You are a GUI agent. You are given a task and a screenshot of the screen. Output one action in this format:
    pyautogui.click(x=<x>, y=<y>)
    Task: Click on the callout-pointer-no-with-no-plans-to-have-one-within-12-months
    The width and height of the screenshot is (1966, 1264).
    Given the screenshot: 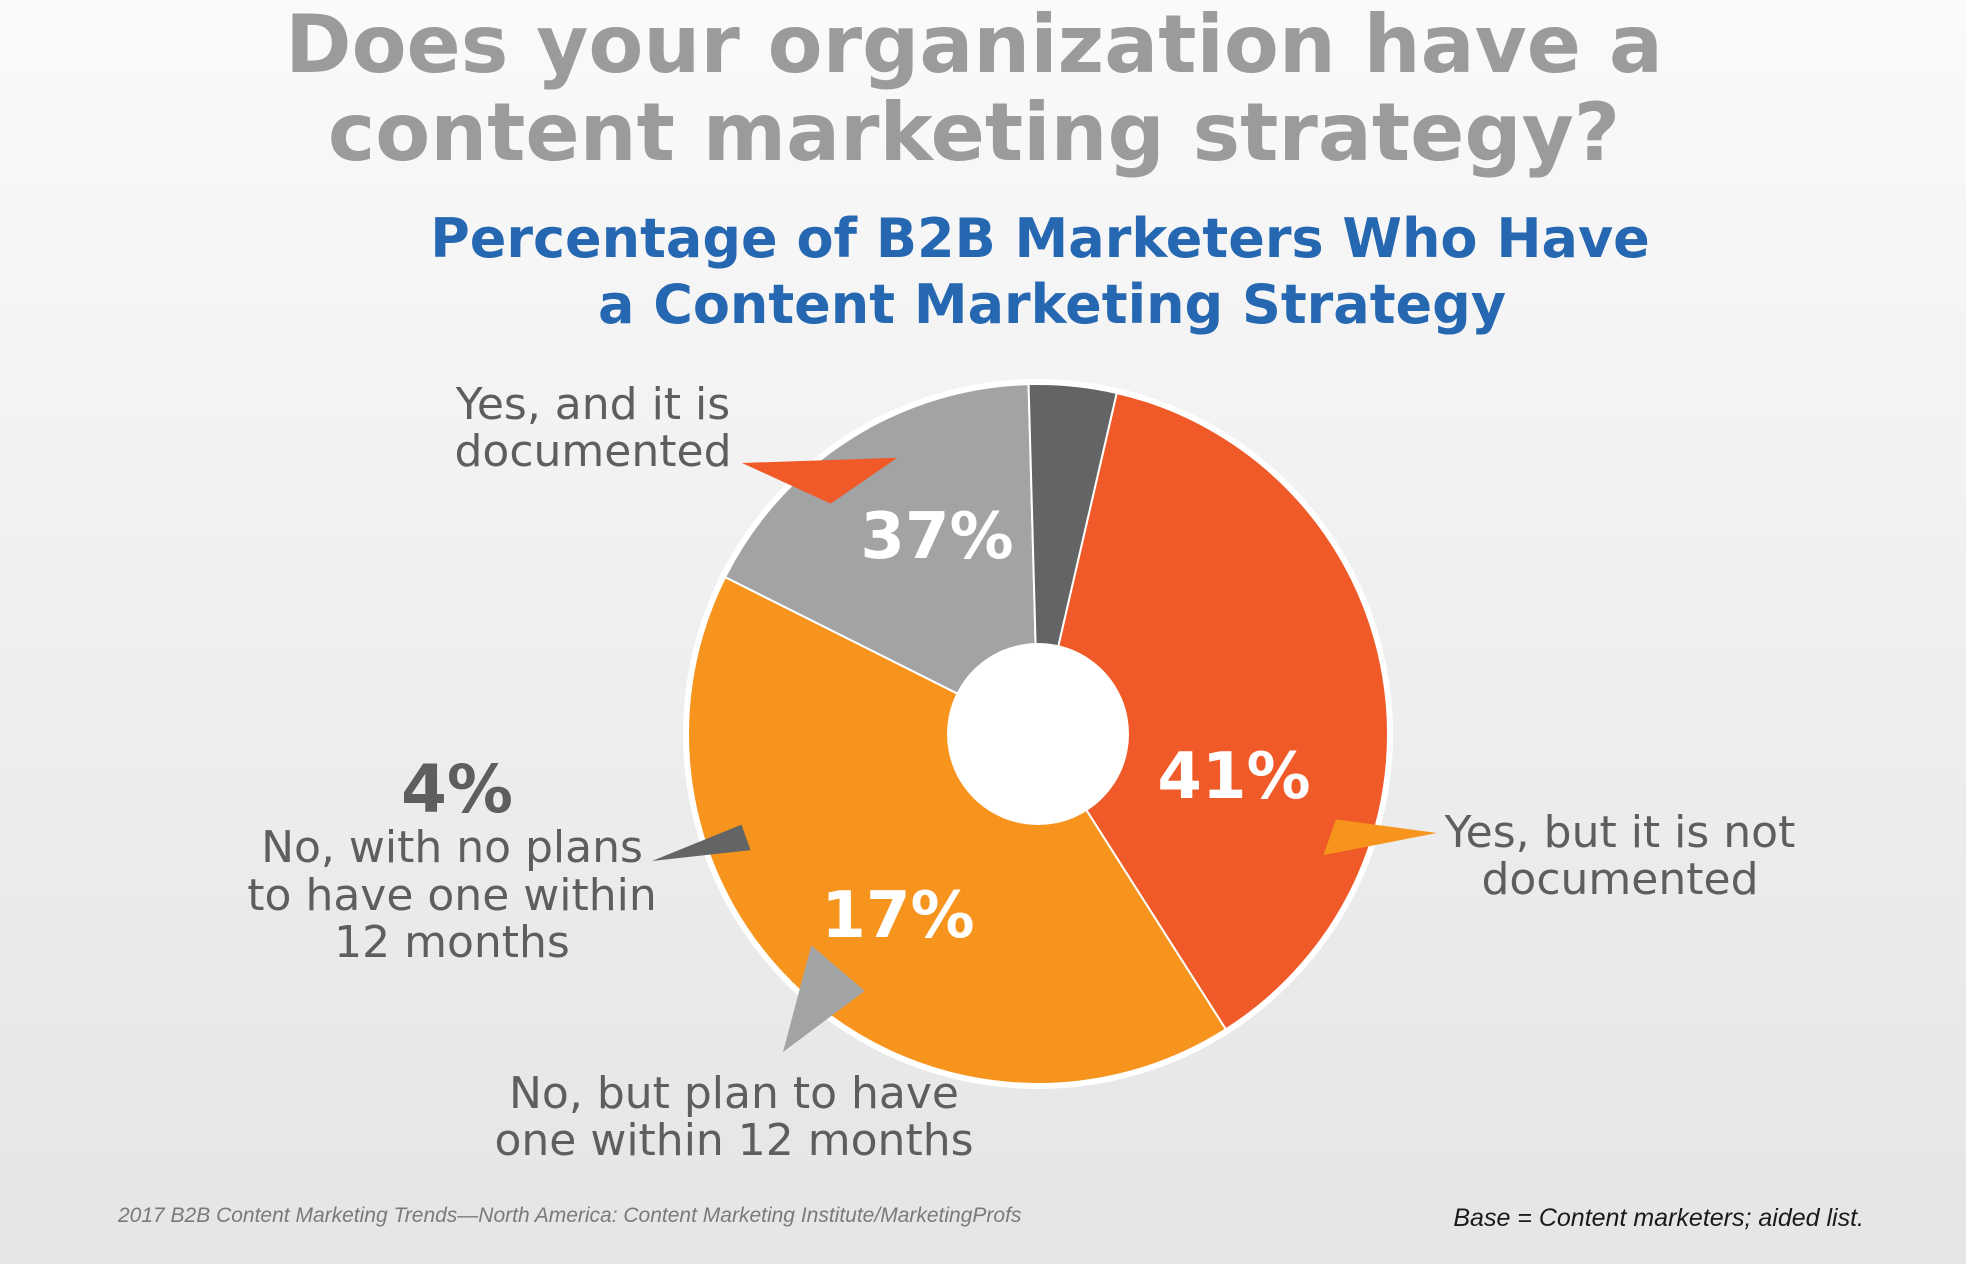 What is the action you would take?
    pyautogui.click(x=701, y=842)
    